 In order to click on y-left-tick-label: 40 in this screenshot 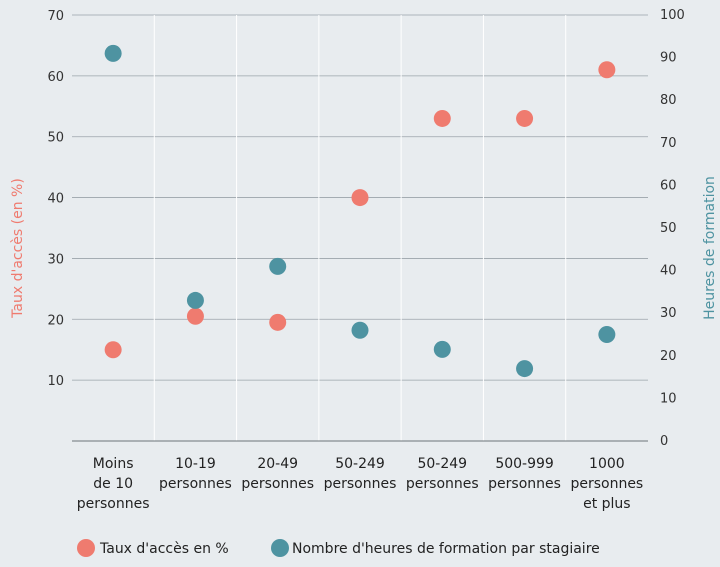, I will do `click(55, 199)`.